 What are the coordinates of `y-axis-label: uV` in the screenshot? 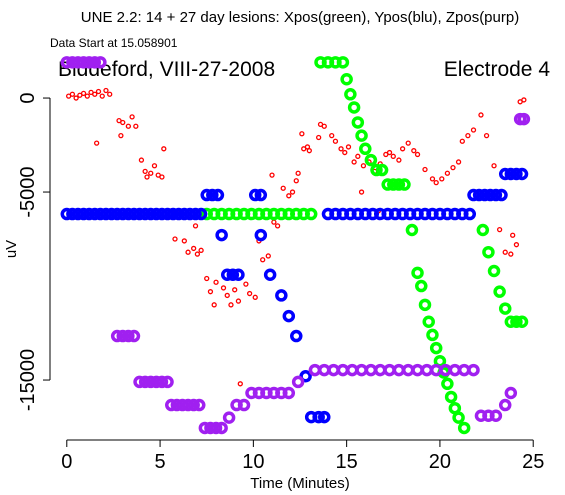 It's located at (11, 249).